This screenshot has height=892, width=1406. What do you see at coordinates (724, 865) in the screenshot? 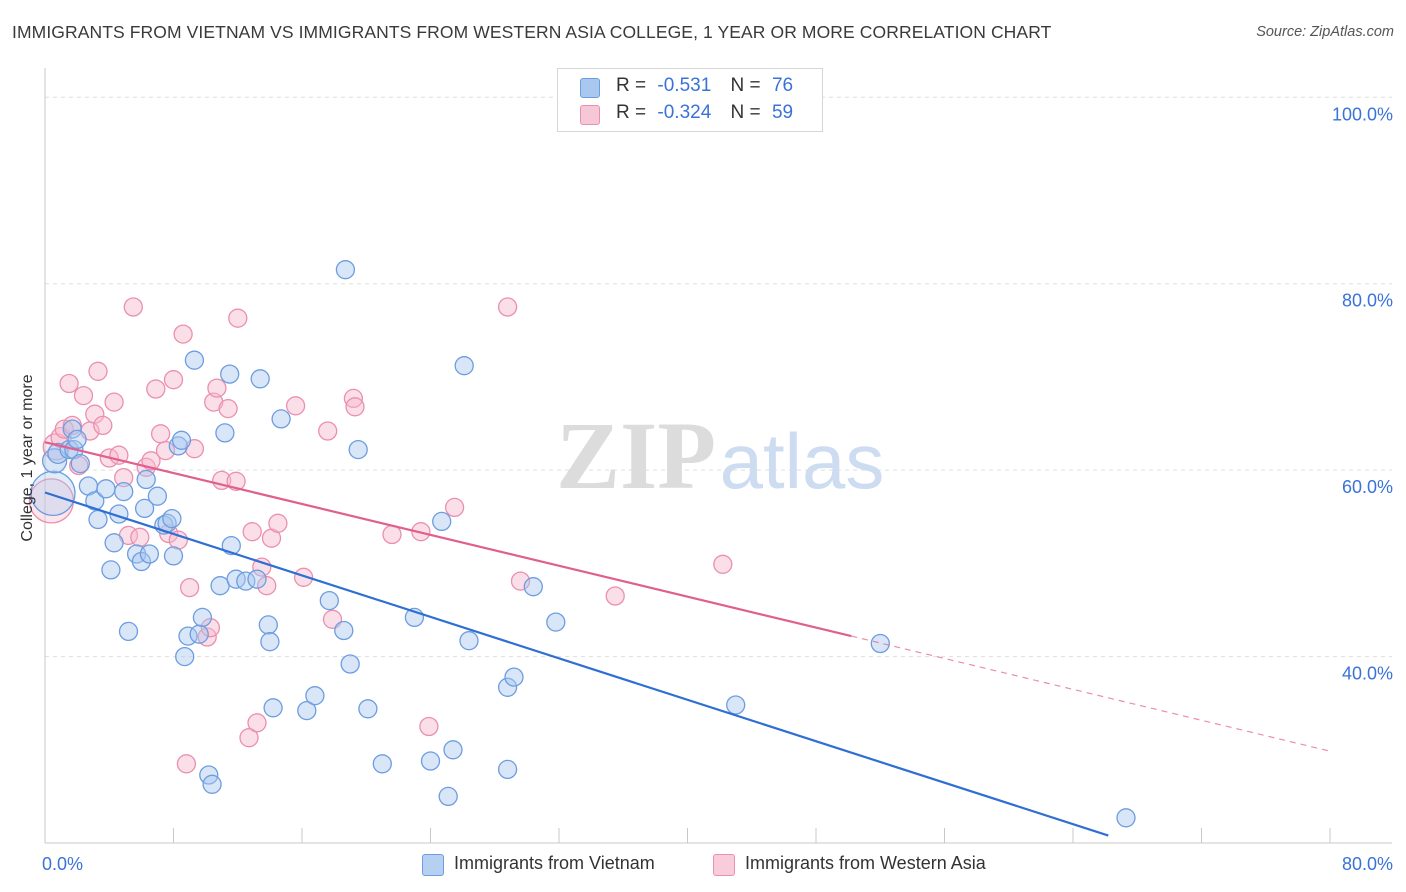
I see `legend-swatch-western-asia` at bounding box center [724, 865].